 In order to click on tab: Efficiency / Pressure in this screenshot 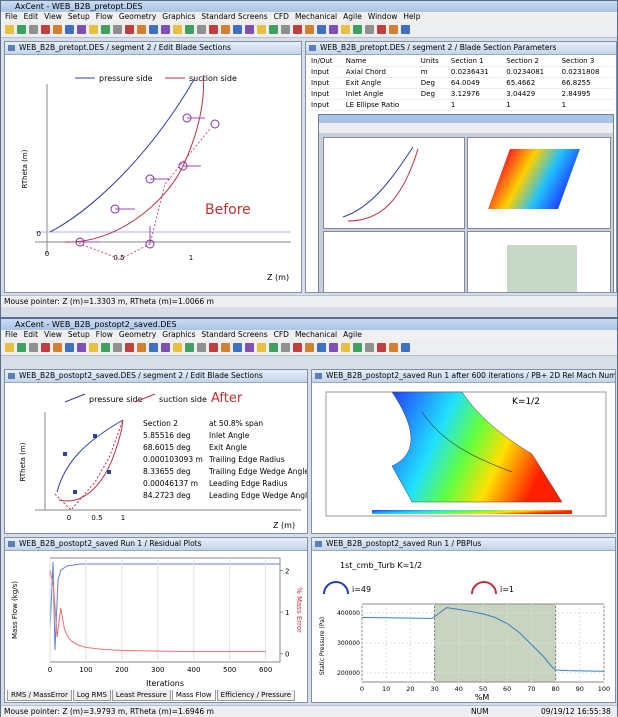, I will do `click(256, 695)`.